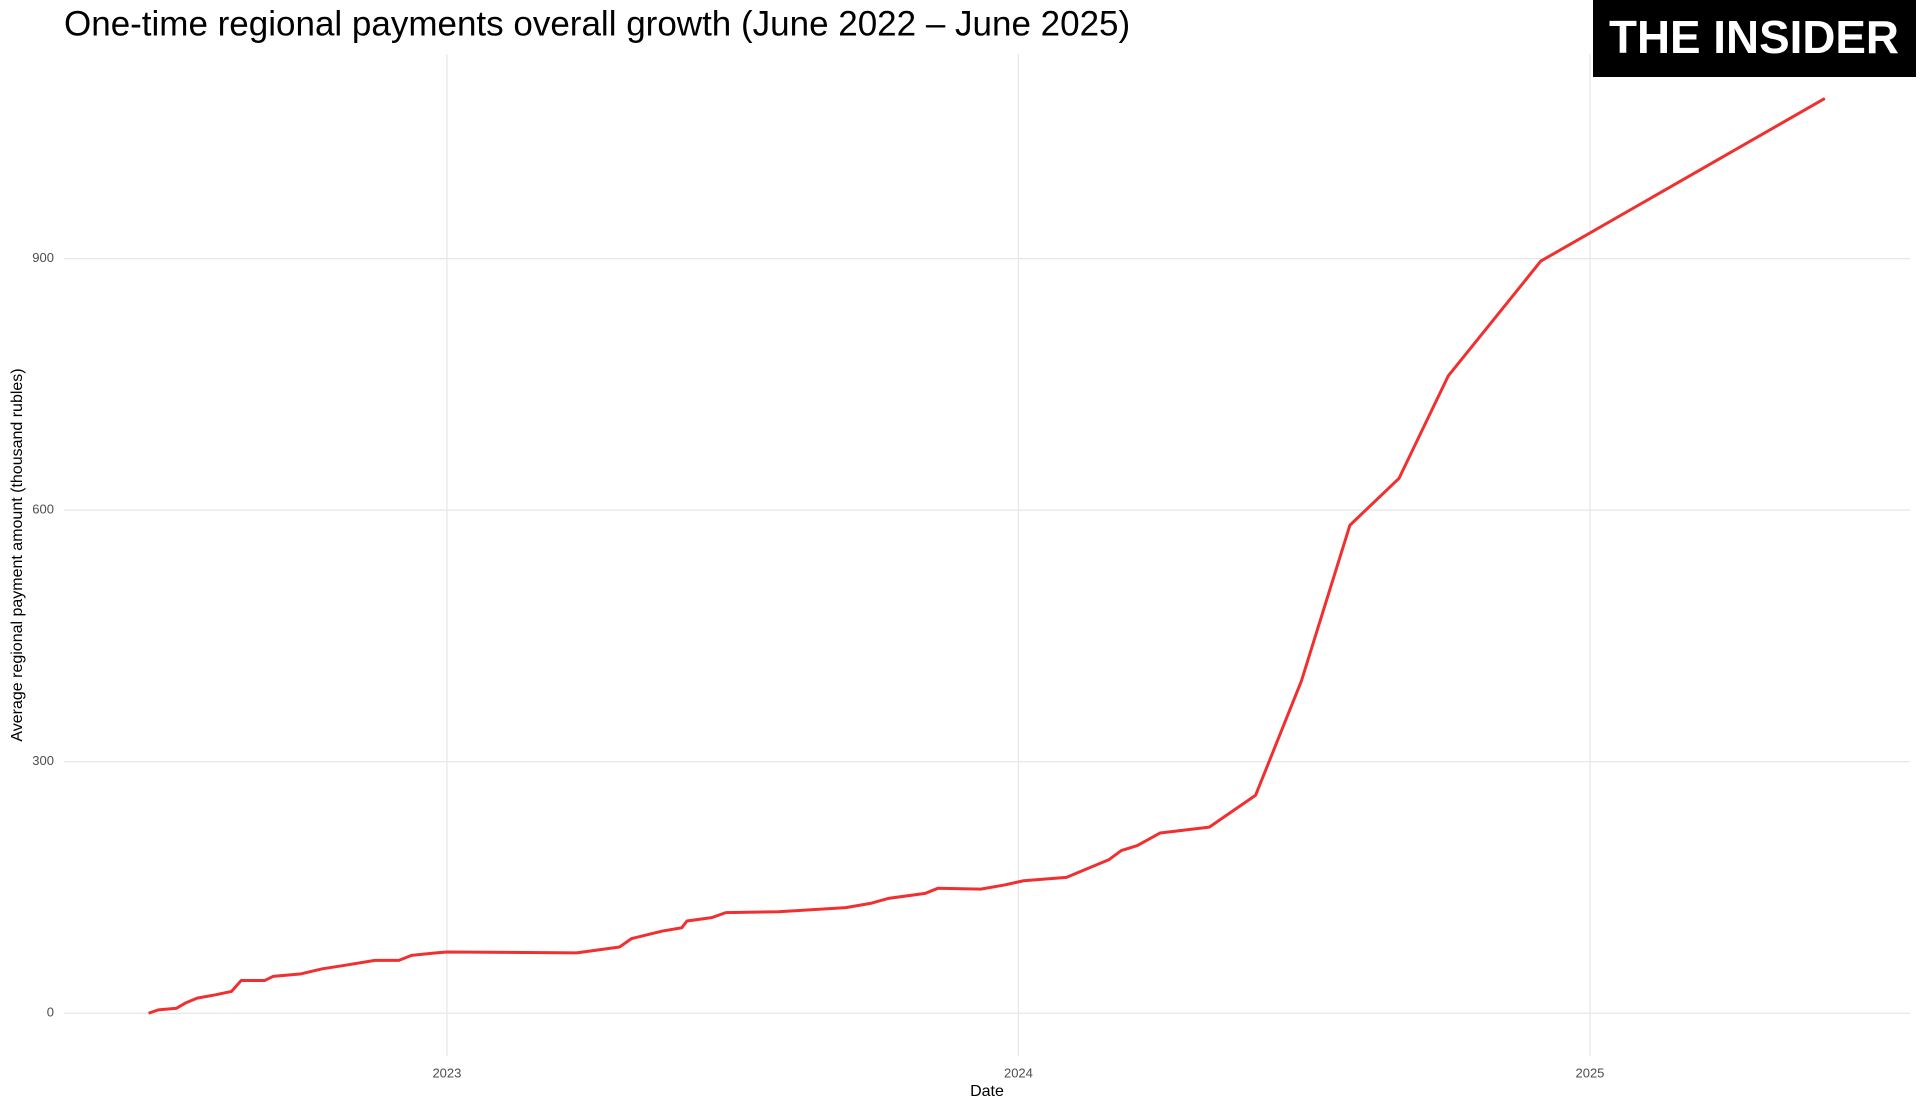  Describe the element at coordinates (50, 1012) in the screenshot. I see `y-tick-label: 0` at that location.